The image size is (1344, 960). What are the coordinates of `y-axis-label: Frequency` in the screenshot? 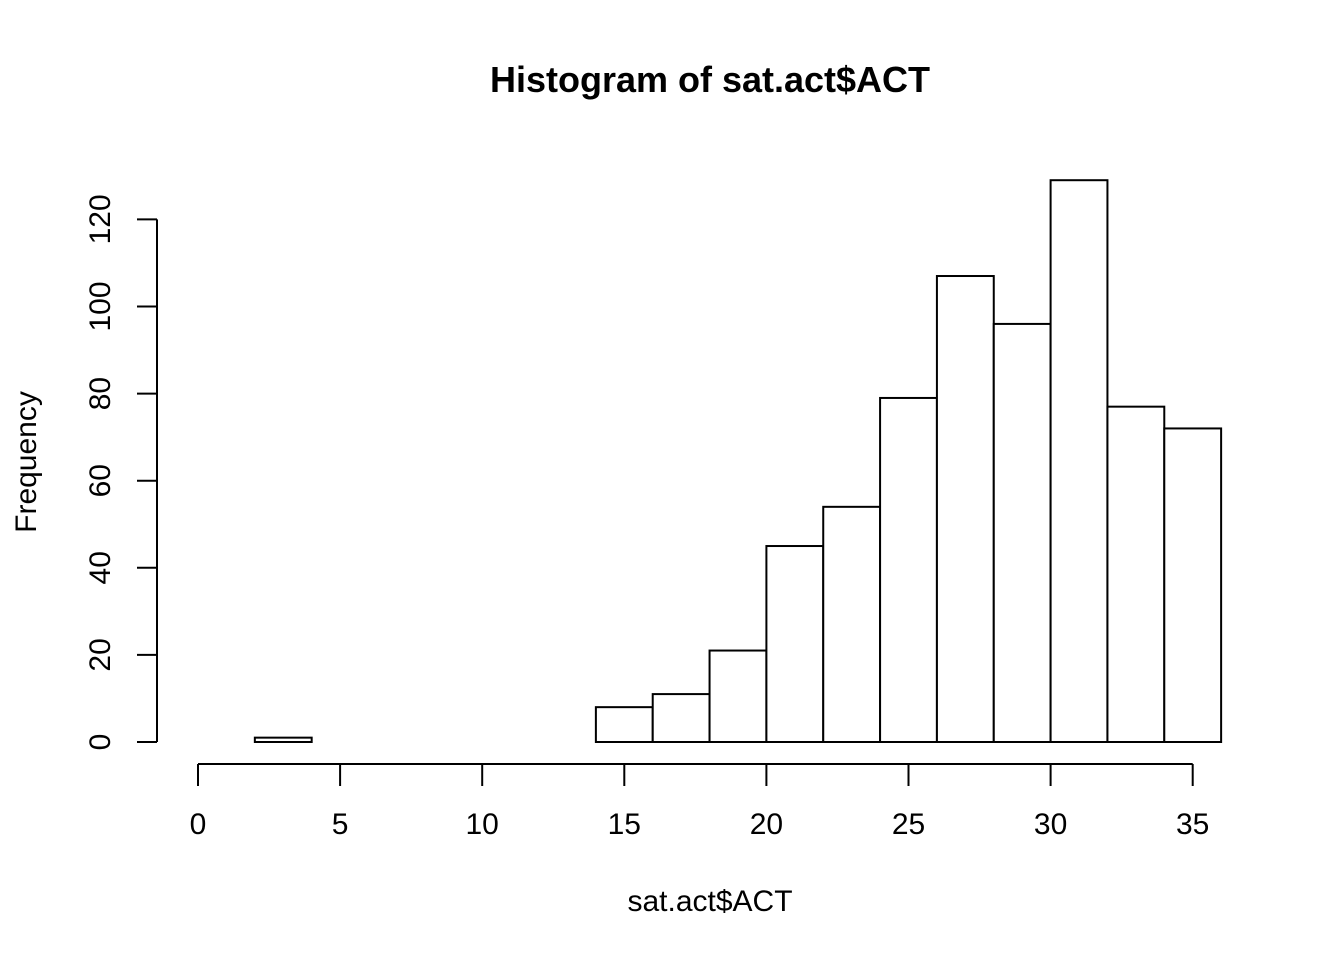 It's located at (26, 462).